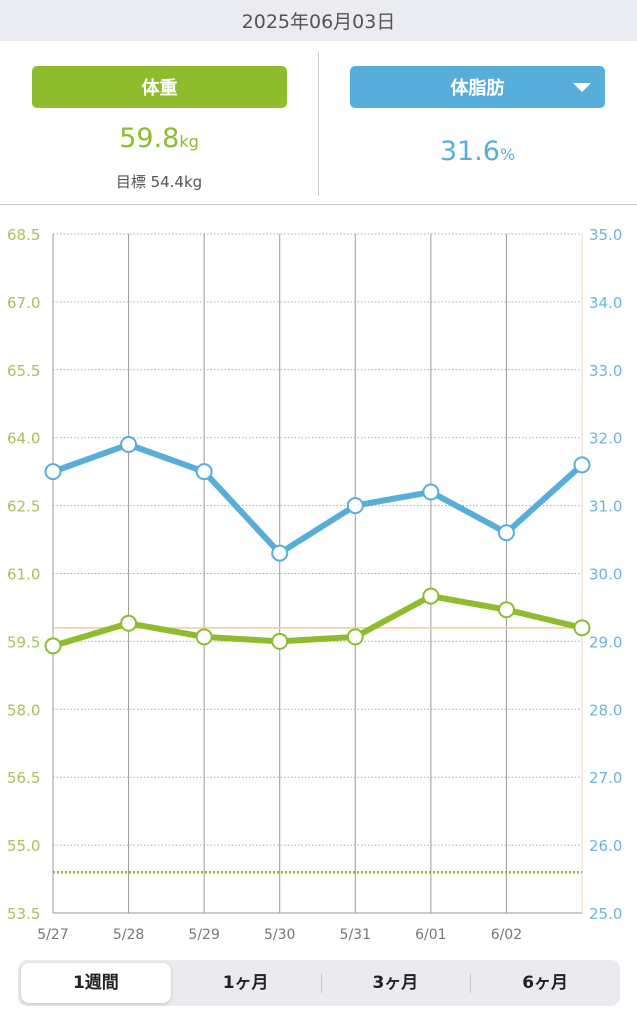  Describe the element at coordinates (605, 778) in the screenshot. I see `right-axis-tick-label: 27.0` at that location.